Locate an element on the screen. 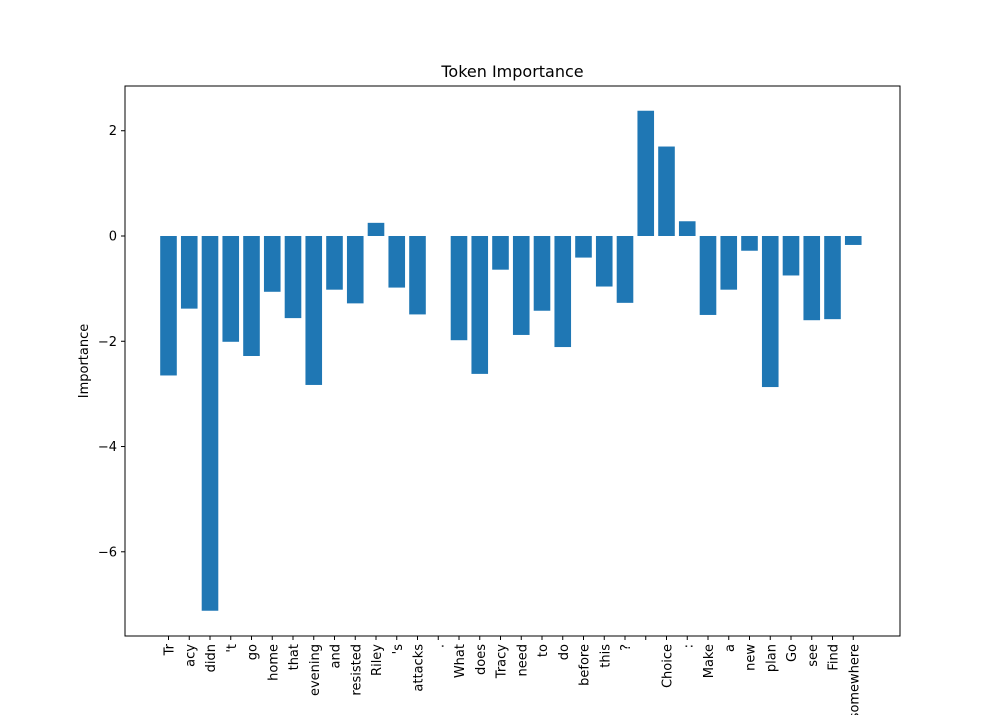  y-tick-label-1: 0 is located at coordinates (113, 237).